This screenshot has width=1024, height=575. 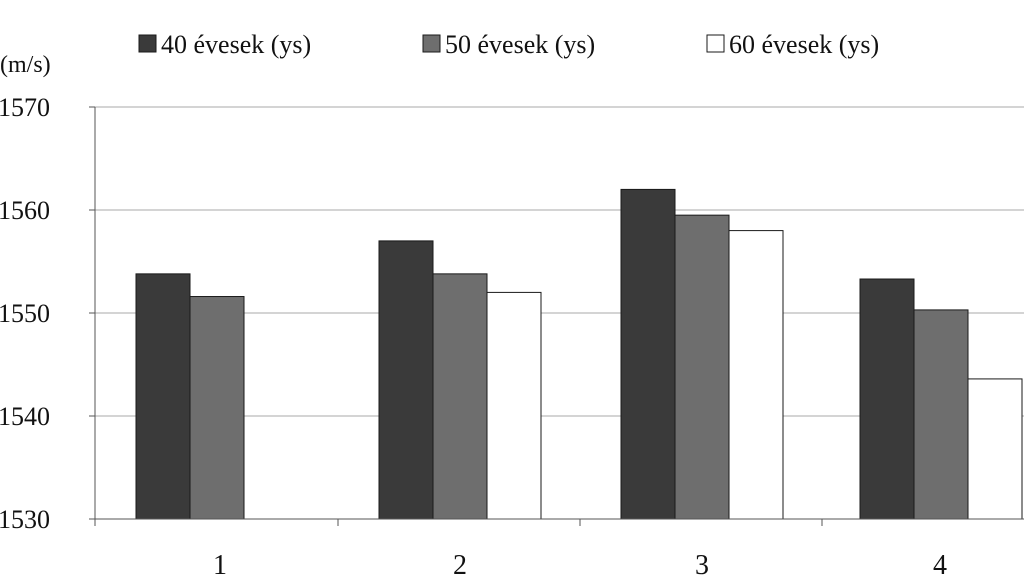 What do you see at coordinates (25, 416) in the screenshot?
I see `y-tick-label: 1540` at bounding box center [25, 416].